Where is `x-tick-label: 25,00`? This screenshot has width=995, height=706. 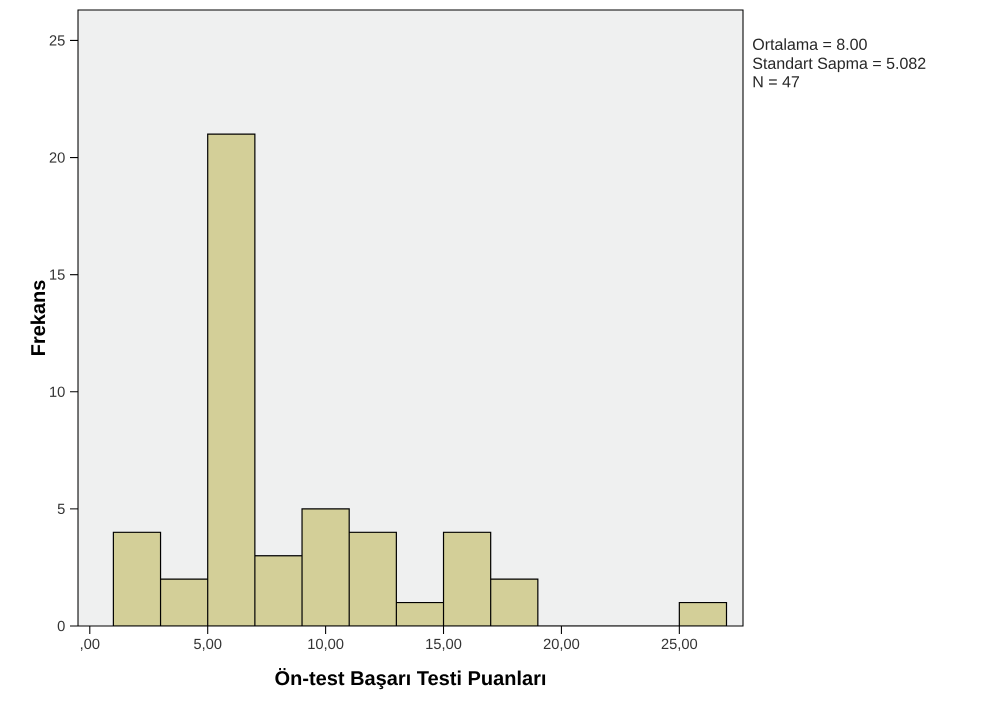 x-tick-label: 25,00 is located at coordinates (680, 644).